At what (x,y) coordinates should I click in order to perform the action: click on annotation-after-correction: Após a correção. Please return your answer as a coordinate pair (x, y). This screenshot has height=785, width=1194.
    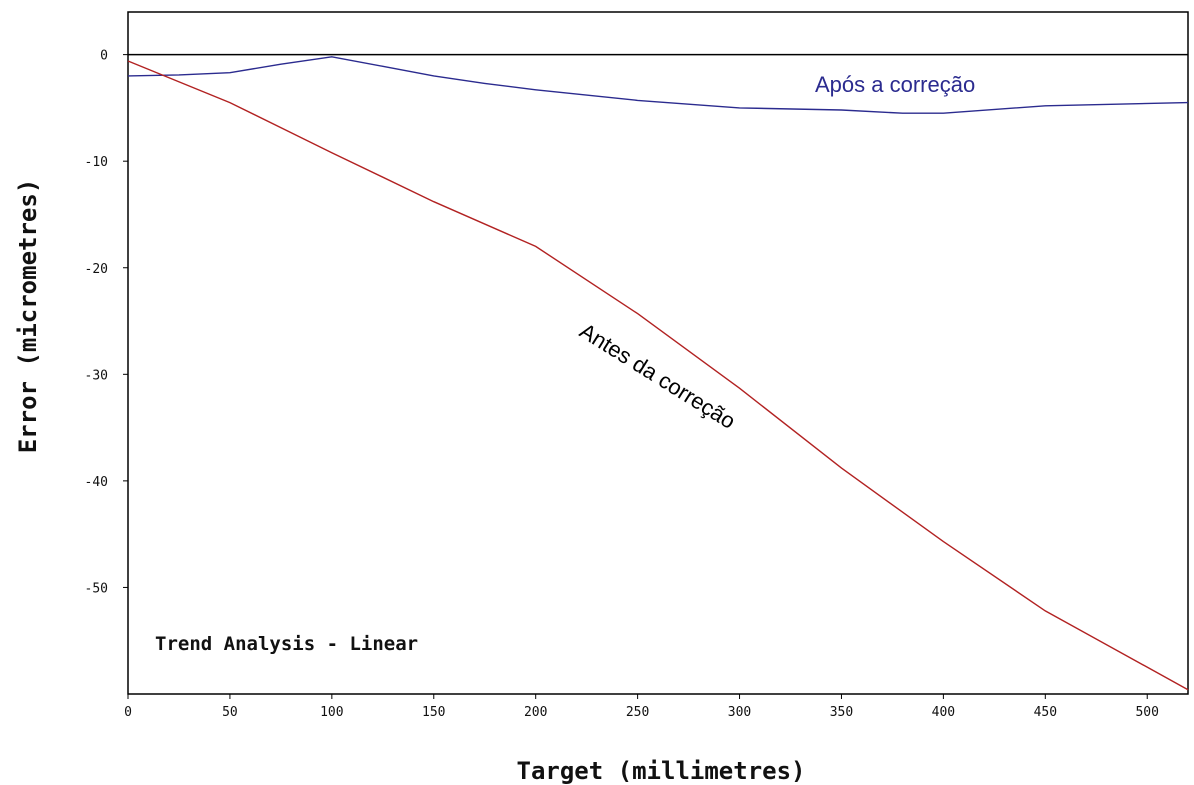
    Looking at the image, I should click on (895, 84).